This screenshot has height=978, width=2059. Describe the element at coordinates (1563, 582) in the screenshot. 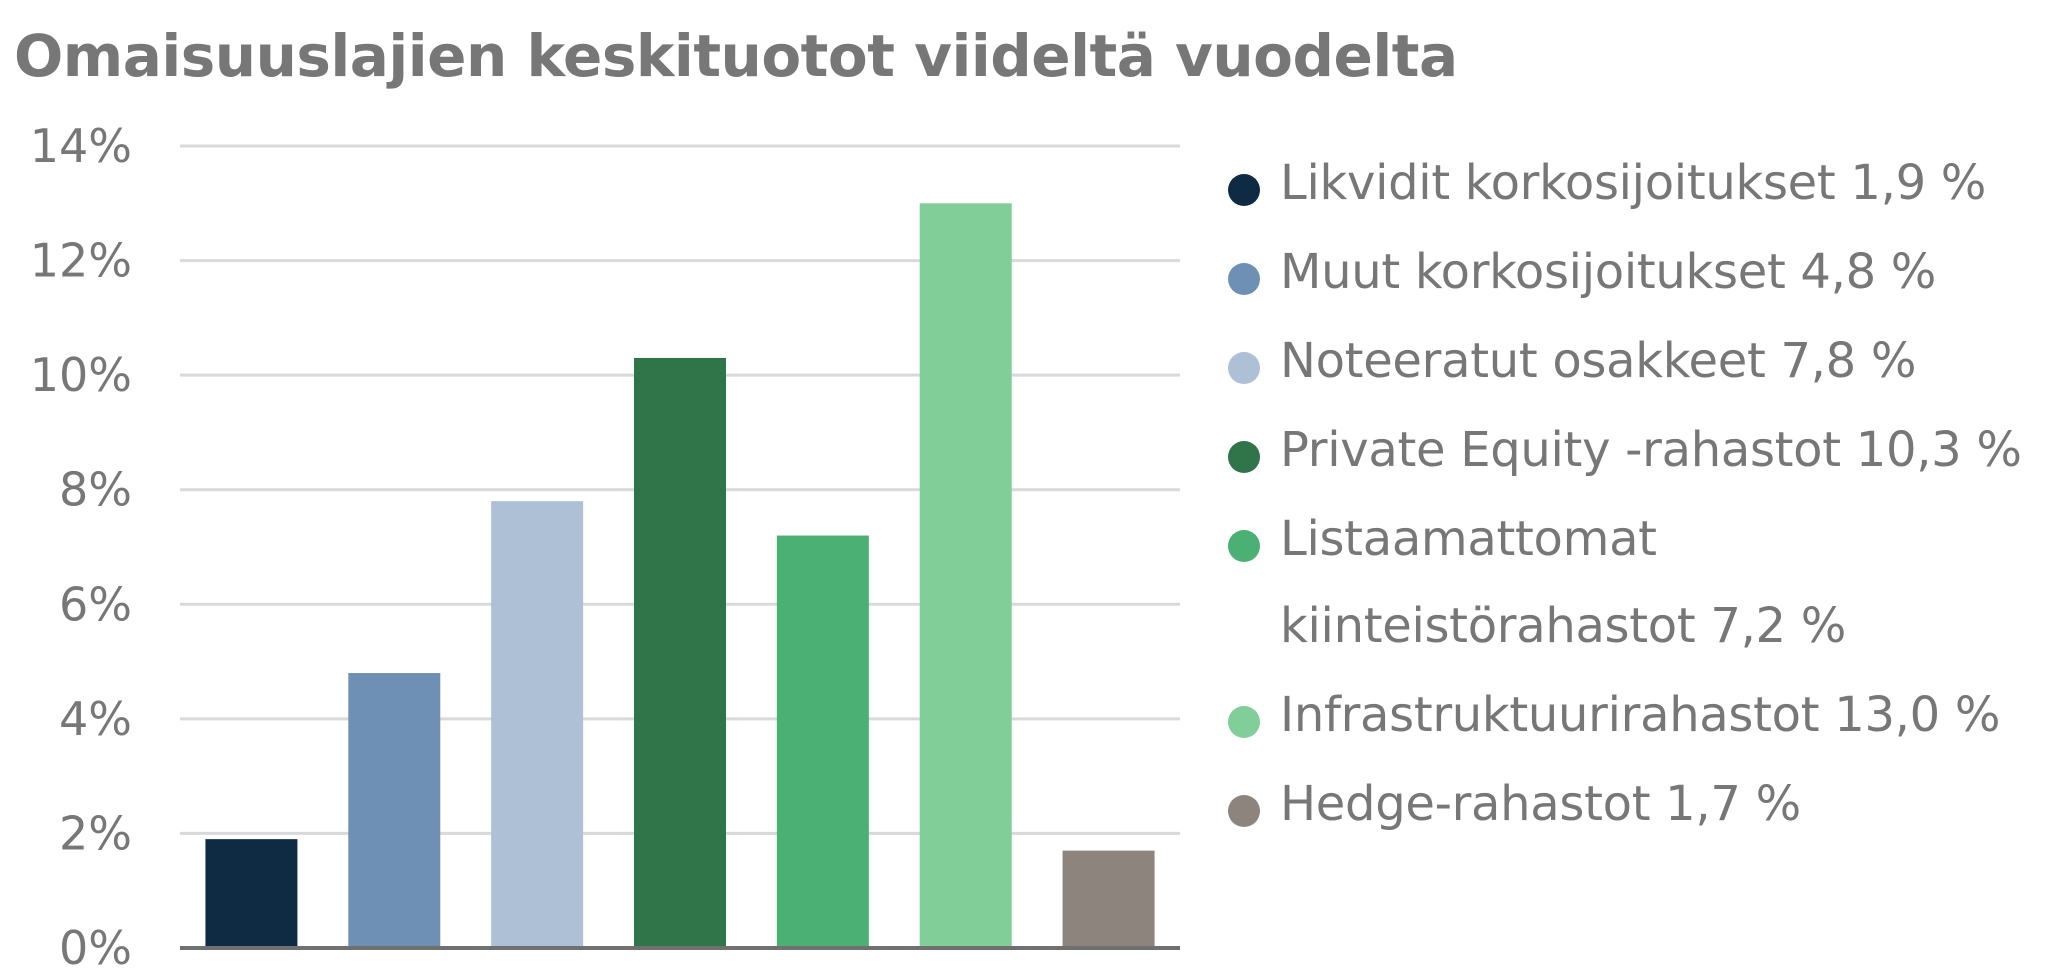

I see `legend-label: Listaamattomat kiinteistörahastot 7,2 %` at that location.